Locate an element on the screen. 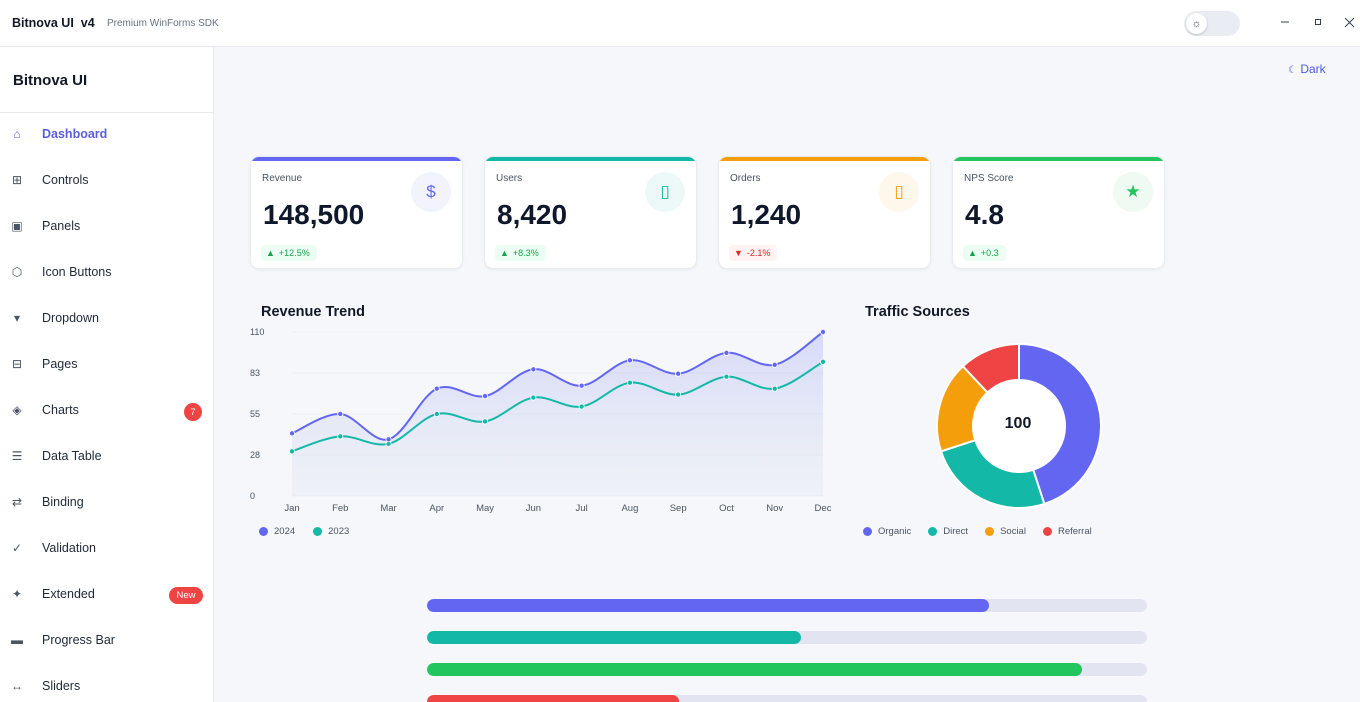 This screenshot has height=702, width=1360. minimize-icon is located at coordinates (1285, 22).